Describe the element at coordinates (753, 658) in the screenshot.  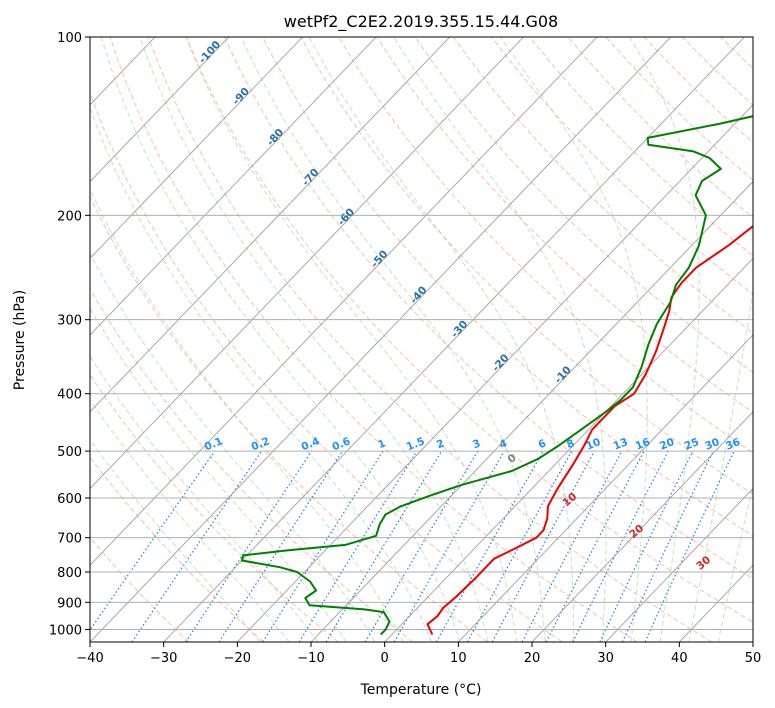
I see `x-tick-label: 50` at that location.